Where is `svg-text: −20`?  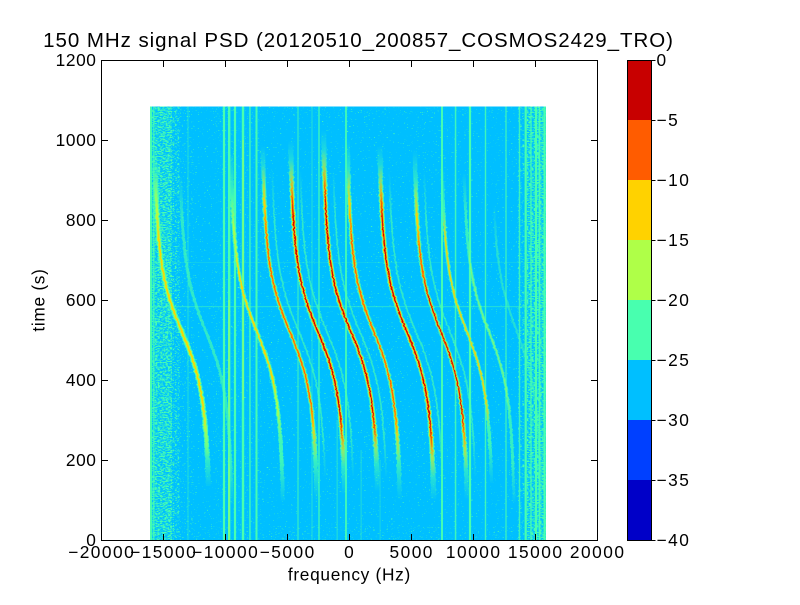
svg-text: −20 is located at coordinates (674, 300).